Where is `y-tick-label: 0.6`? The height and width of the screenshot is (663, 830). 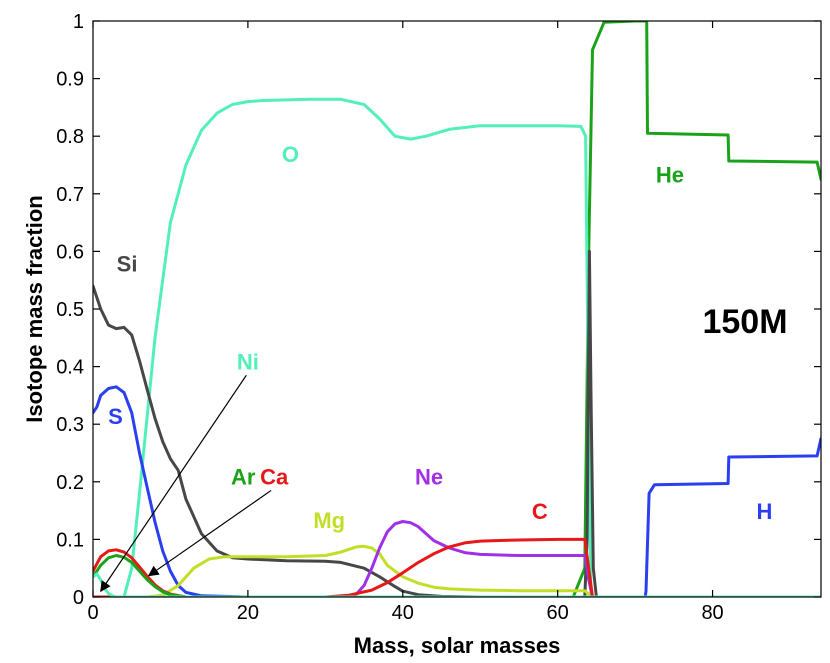 y-tick-label: 0.6 is located at coordinates (70, 252).